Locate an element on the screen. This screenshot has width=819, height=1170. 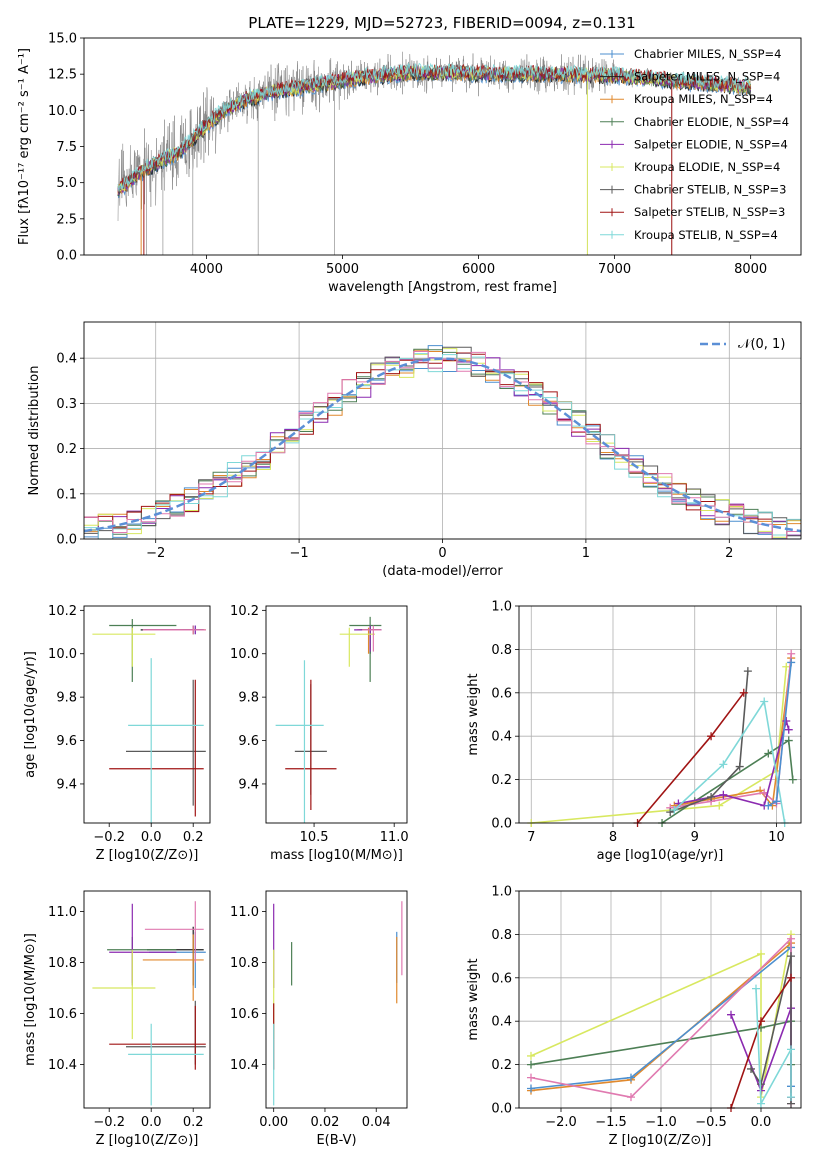
y-tick-label: 10.4 is located at coordinates (62, 1065).